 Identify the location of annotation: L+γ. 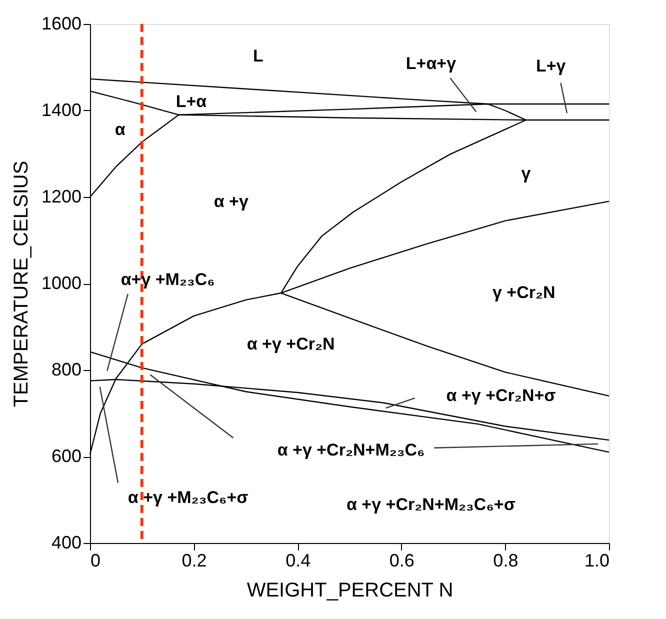
(551, 66).